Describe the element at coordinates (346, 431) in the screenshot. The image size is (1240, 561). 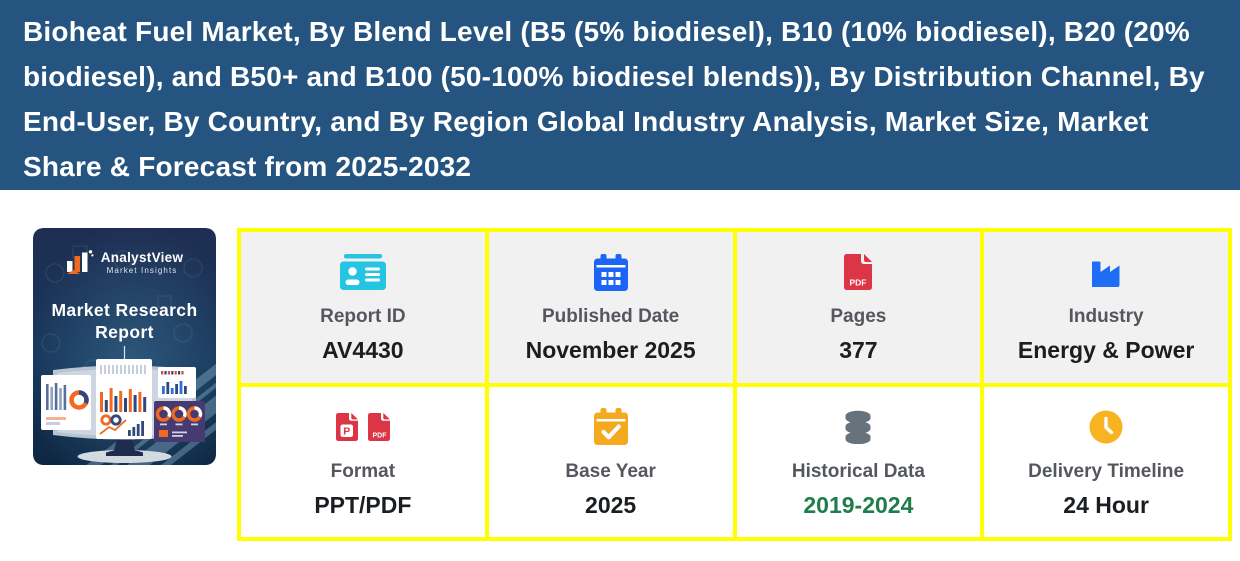
I see `svg-text: P` at that location.